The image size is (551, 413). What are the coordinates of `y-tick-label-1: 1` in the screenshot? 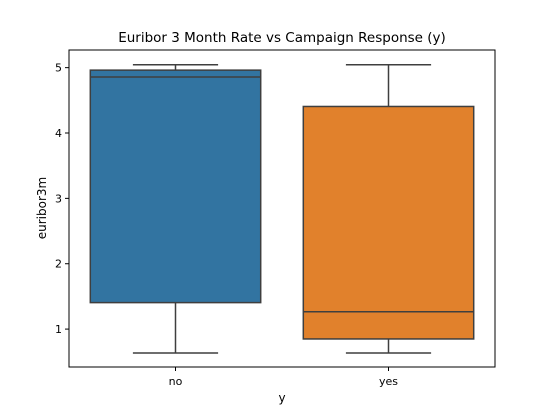 It's located at (58, 329).